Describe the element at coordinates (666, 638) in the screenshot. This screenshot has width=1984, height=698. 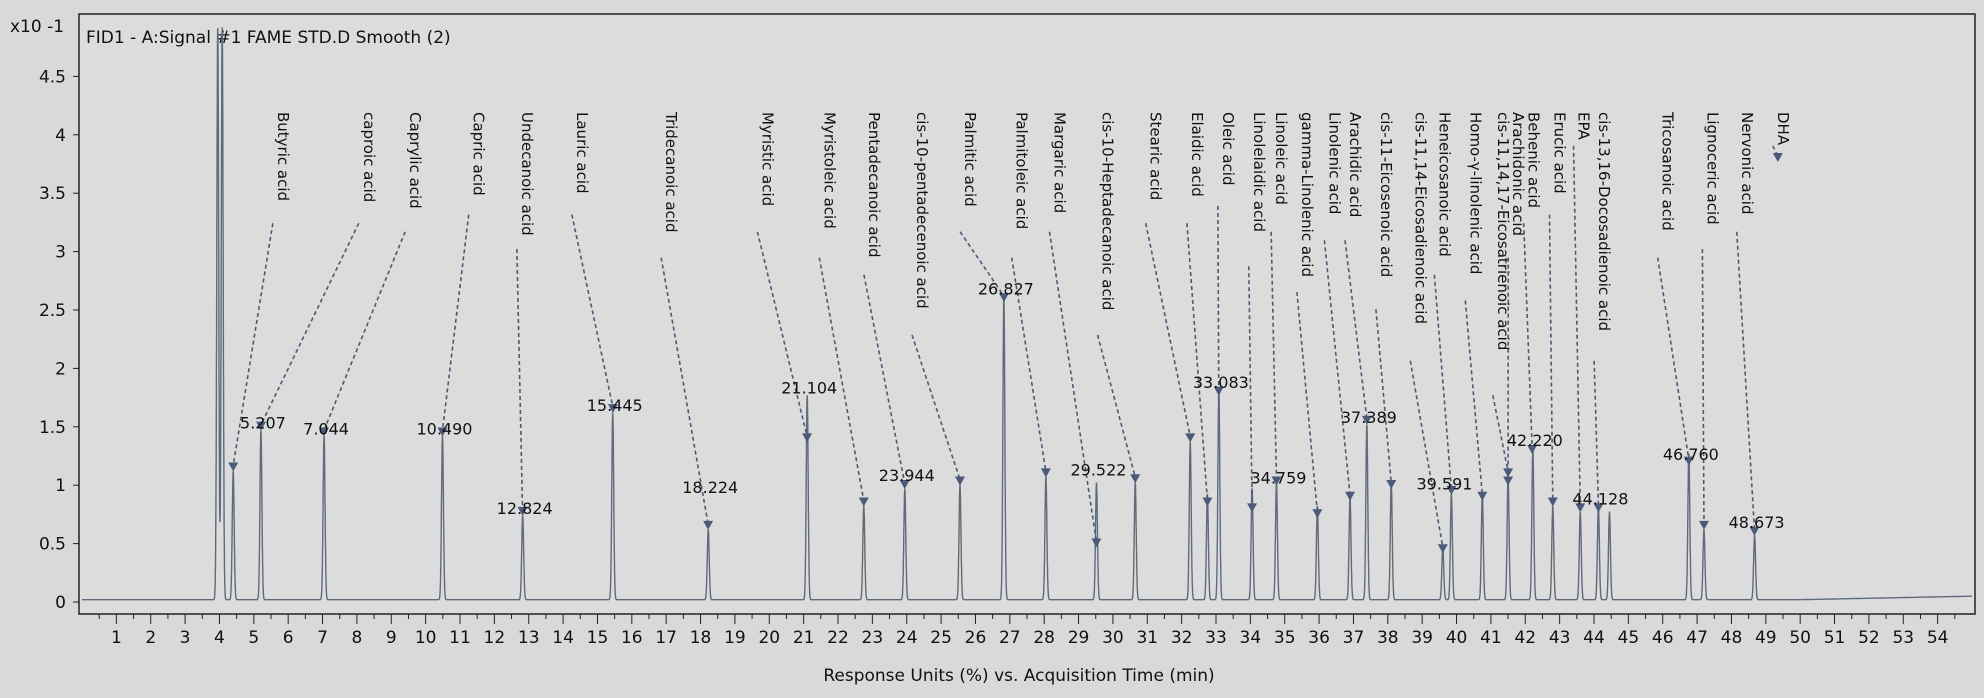
I see `x-tick-label: 17` at that location.